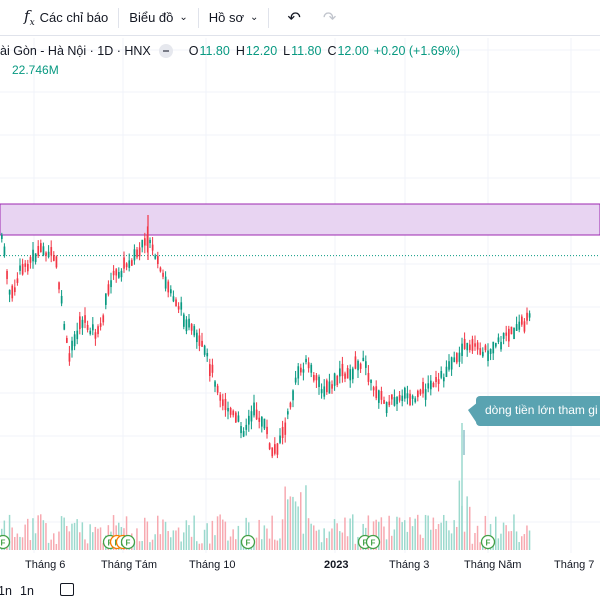 The image size is (600, 600). What do you see at coordinates (293, 18) in the screenshot?
I see `undo-button: ↶` at bounding box center [293, 18].